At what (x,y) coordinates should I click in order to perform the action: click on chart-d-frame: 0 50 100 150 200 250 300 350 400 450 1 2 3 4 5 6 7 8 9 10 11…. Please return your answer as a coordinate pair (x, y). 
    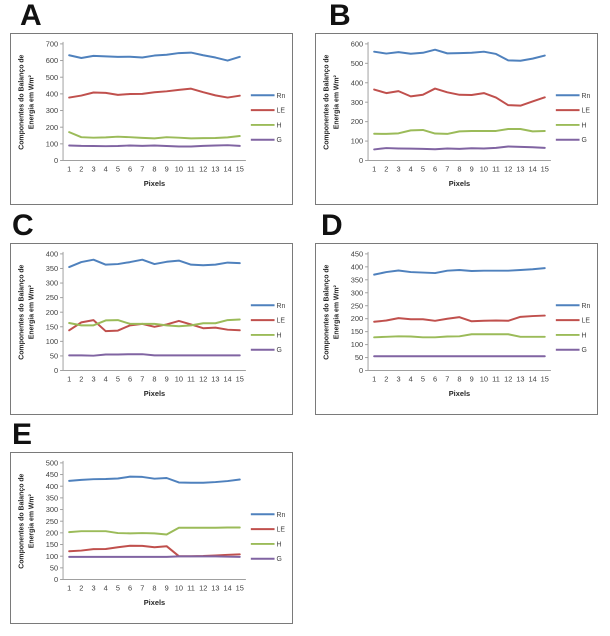
    Looking at the image, I should click on (456, 329).